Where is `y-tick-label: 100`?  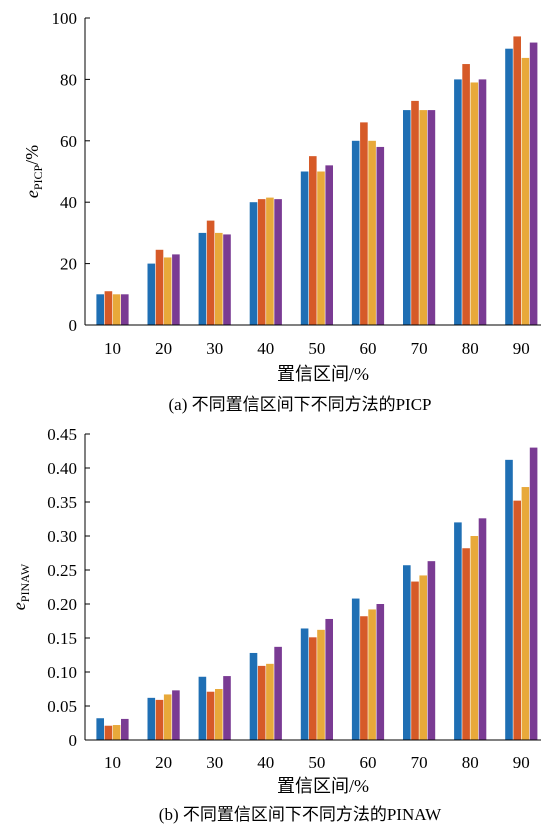 y-tick-label: 100 is located at coordinates (65, 18).